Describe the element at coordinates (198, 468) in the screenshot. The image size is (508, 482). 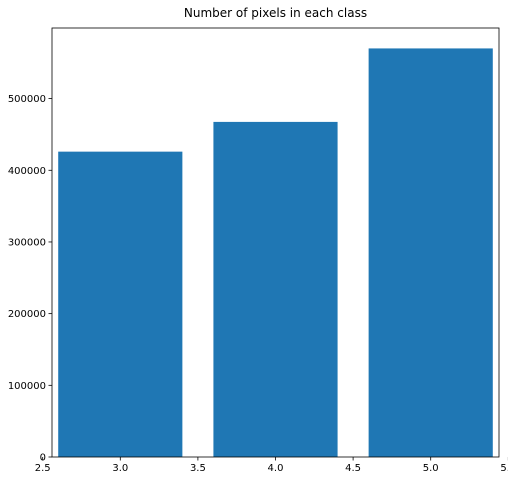
I see `x-tick-label: 3.5` at that location.